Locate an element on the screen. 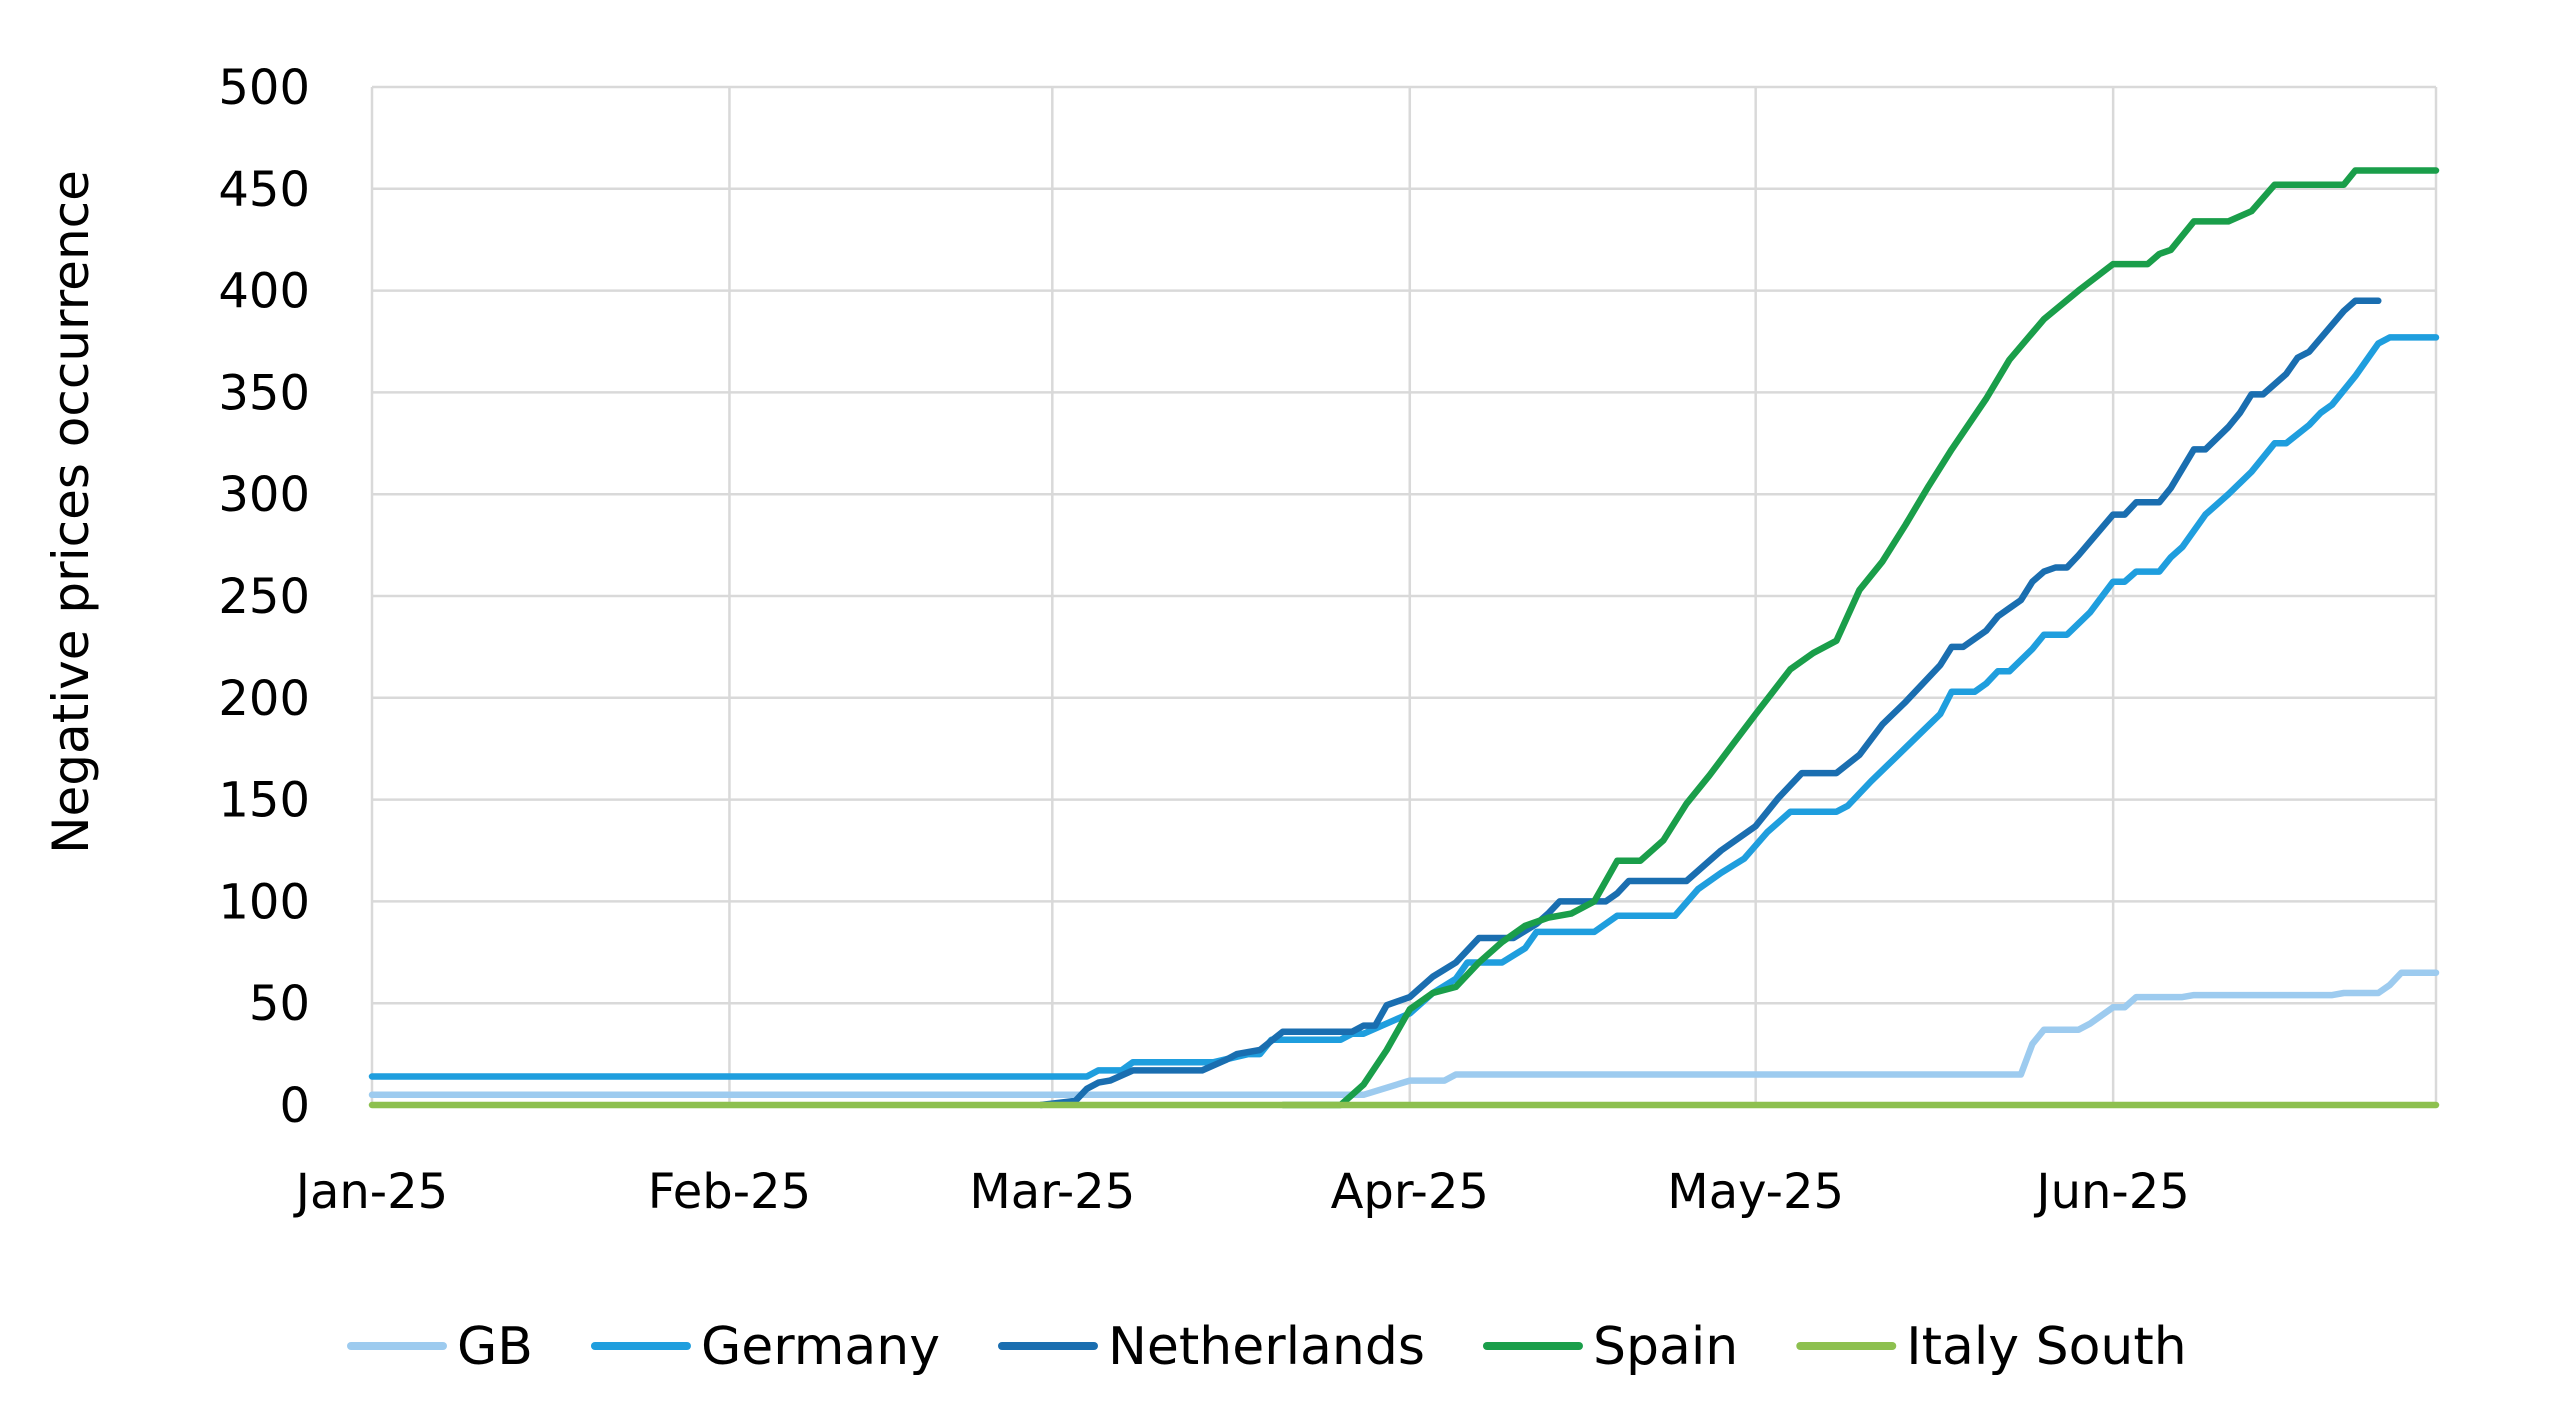 The width and height of the screenshot is (2560, 1424). legend-item: Netherlands is located at coordinates (1211, 1347).